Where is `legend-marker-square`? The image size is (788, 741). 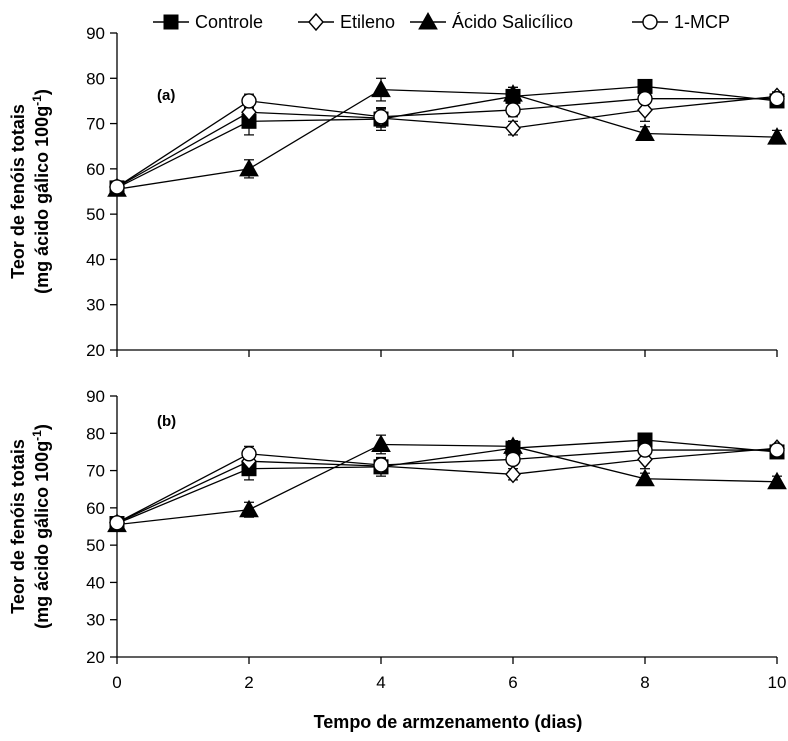
legend-marker-square is located at coordinates (171, 22).